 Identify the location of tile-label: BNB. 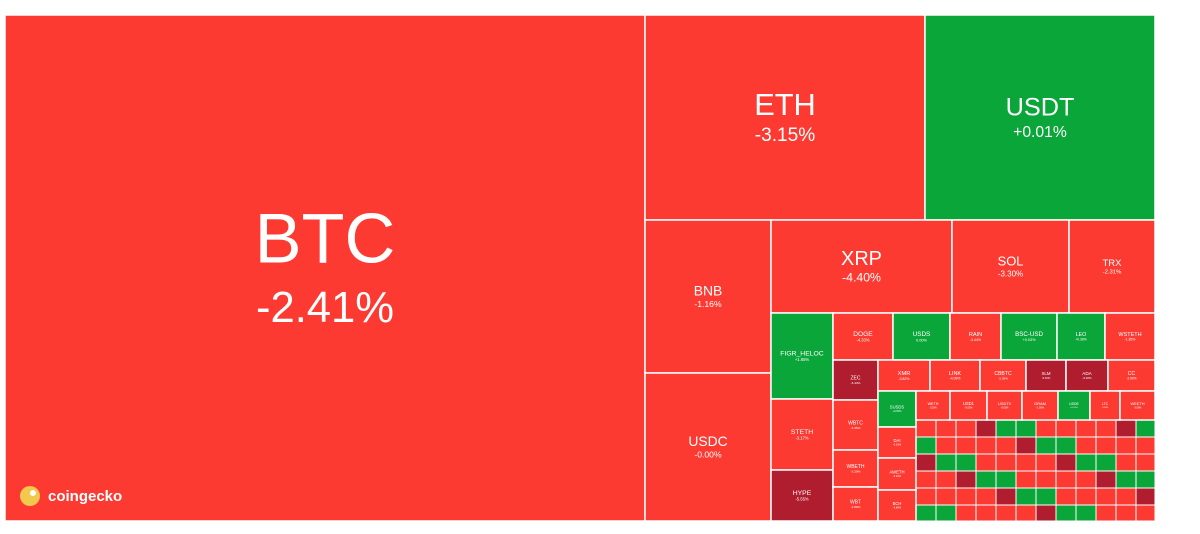
(708, 290).